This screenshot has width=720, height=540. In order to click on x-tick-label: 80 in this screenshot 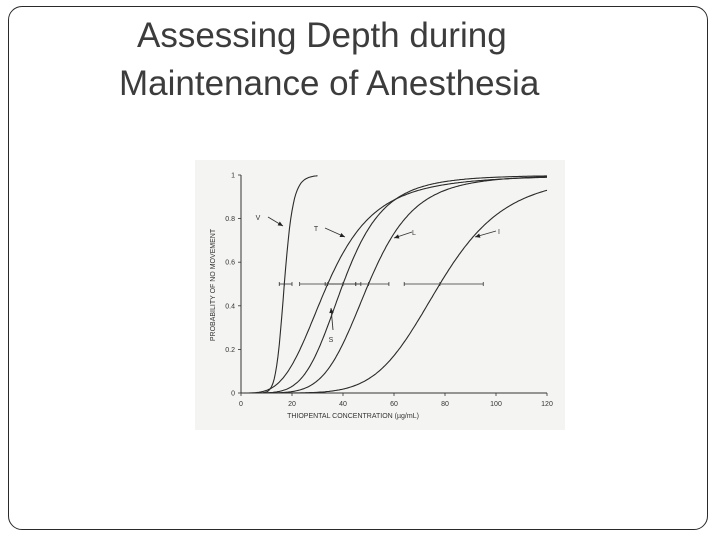, I will do `click(445, 404)`.